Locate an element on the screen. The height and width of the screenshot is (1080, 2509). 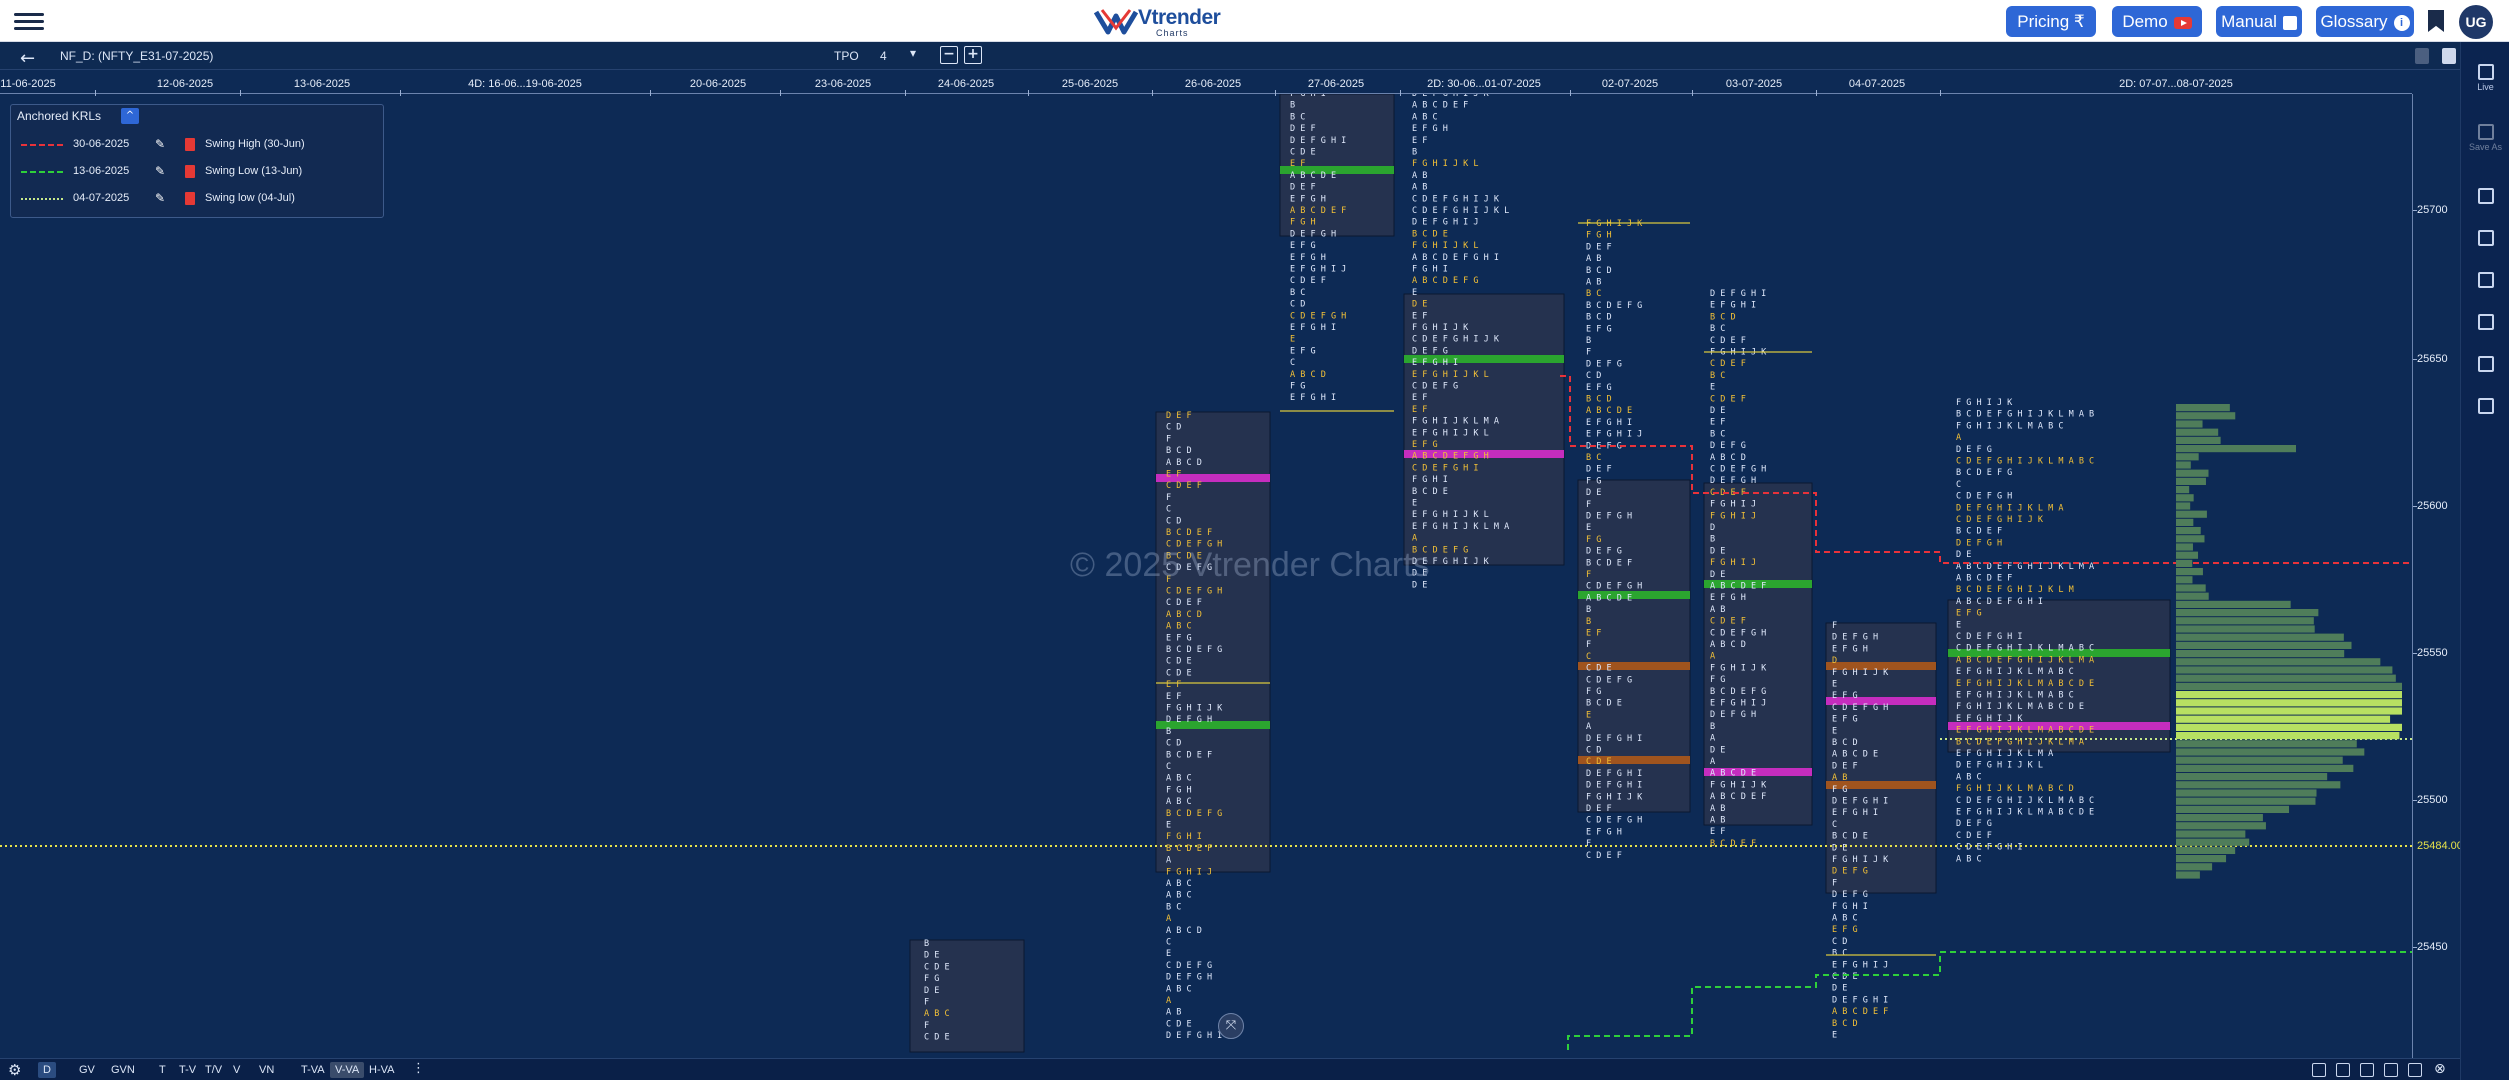
back-arrow-icon: ← is located at coordinates (28, 58).